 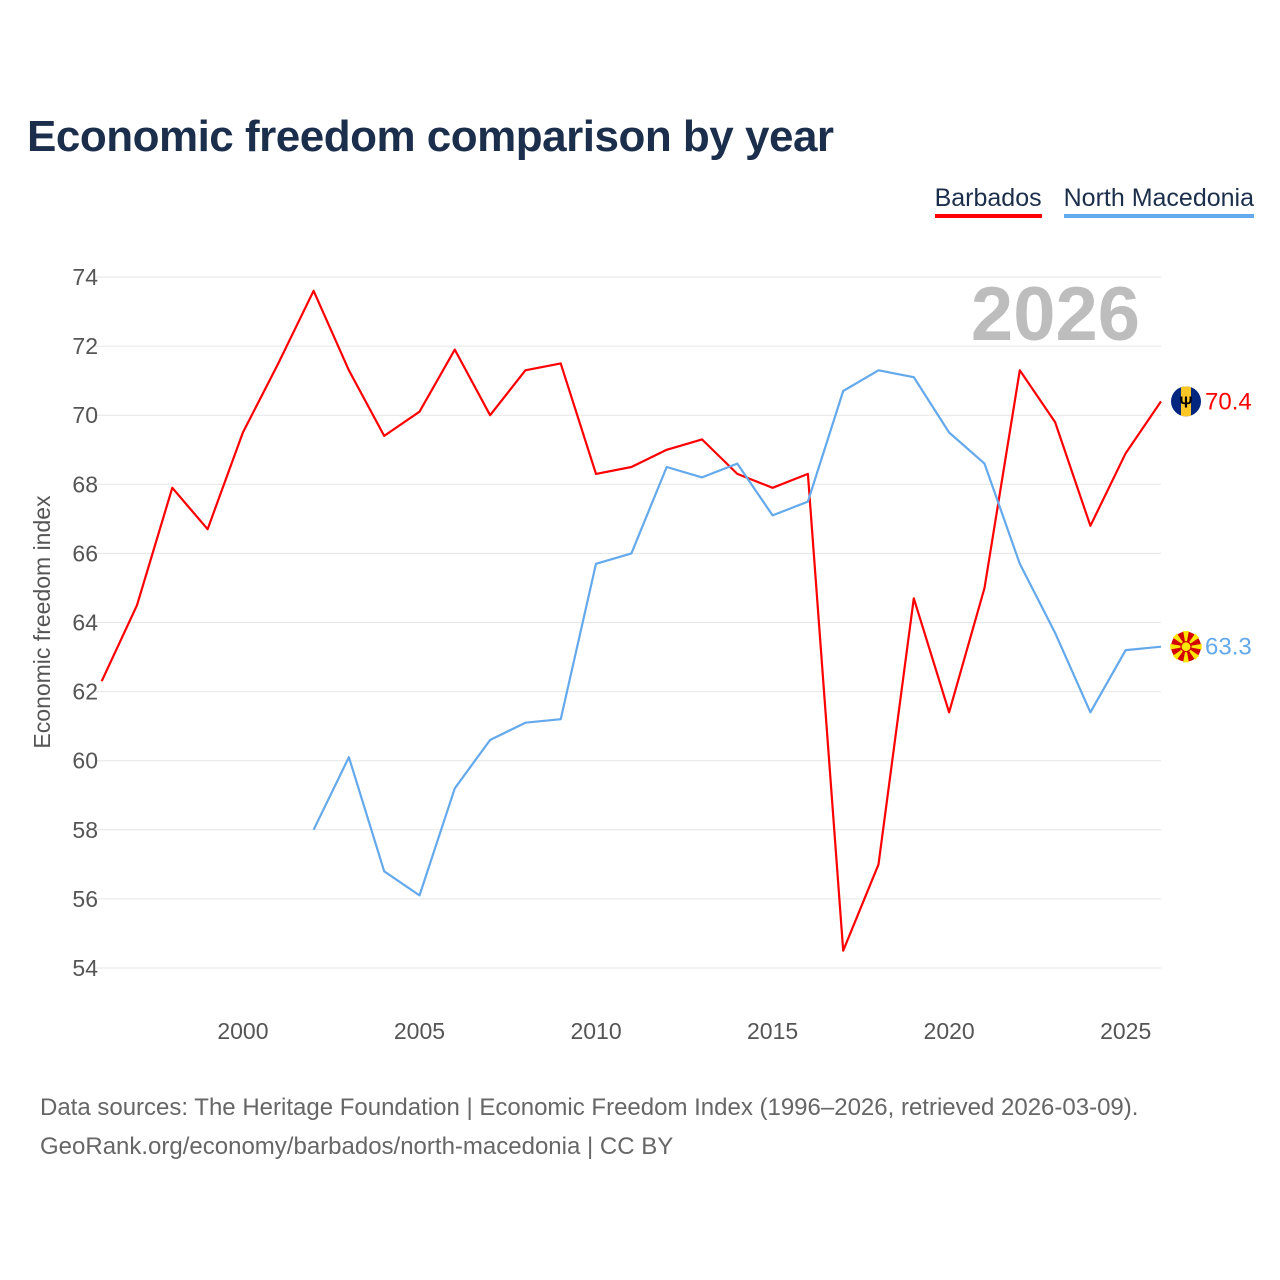 I want to click on y-tick-label: 68, so click(x=85, y=484).